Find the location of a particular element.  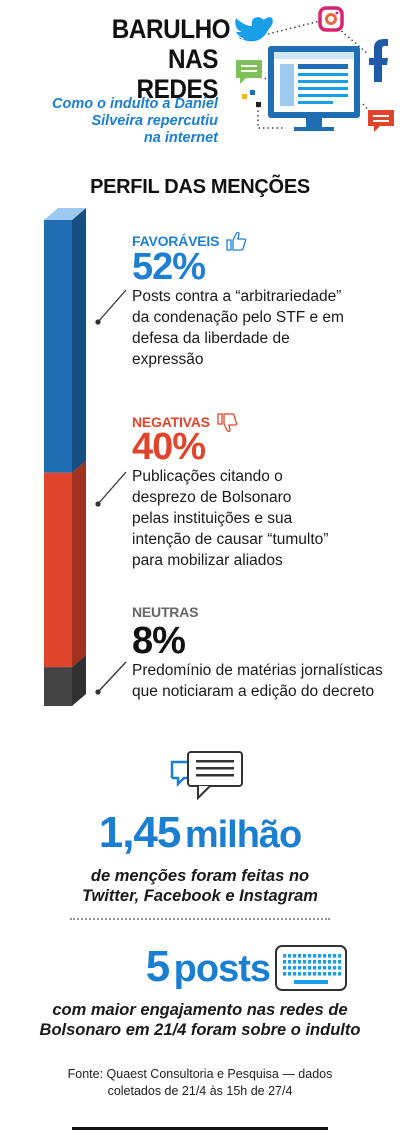

monitor-icon is located at coordinates (314, 88).